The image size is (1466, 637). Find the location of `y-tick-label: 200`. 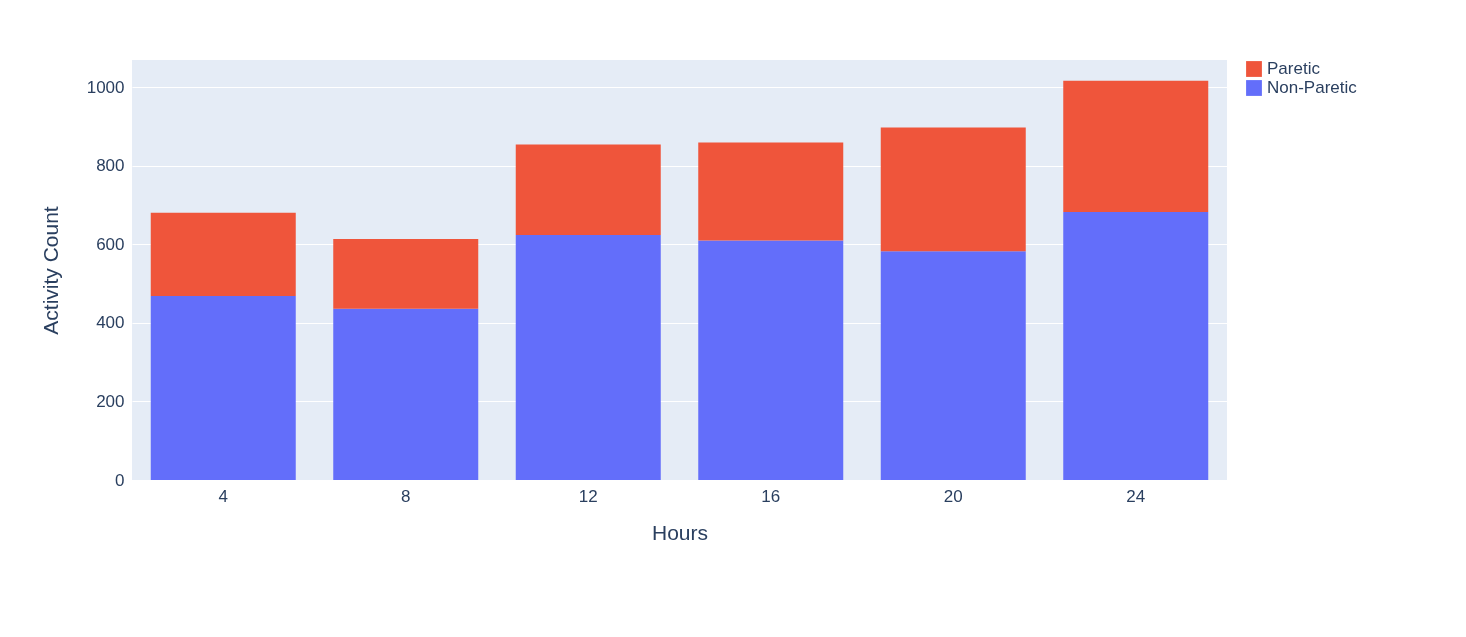

y-tick-label: 200 is located at coordinates (110, 401).